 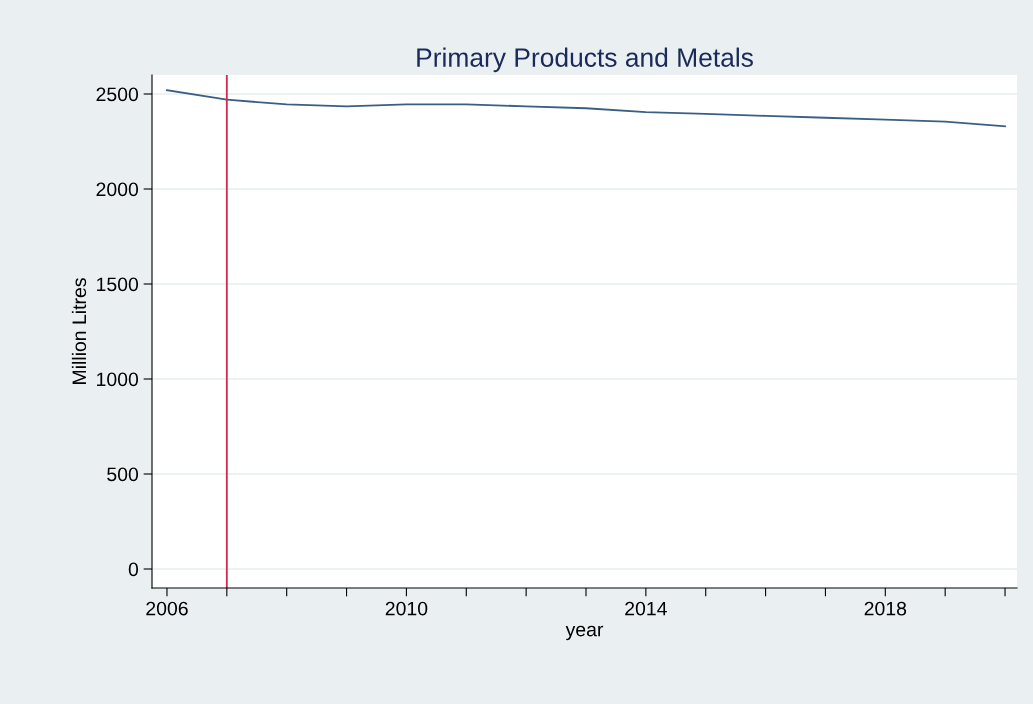 What do you see at coordinates (406, 608) in the screenshot?
I see `x-tick-label: 2010` at bounding box center [406, 608].